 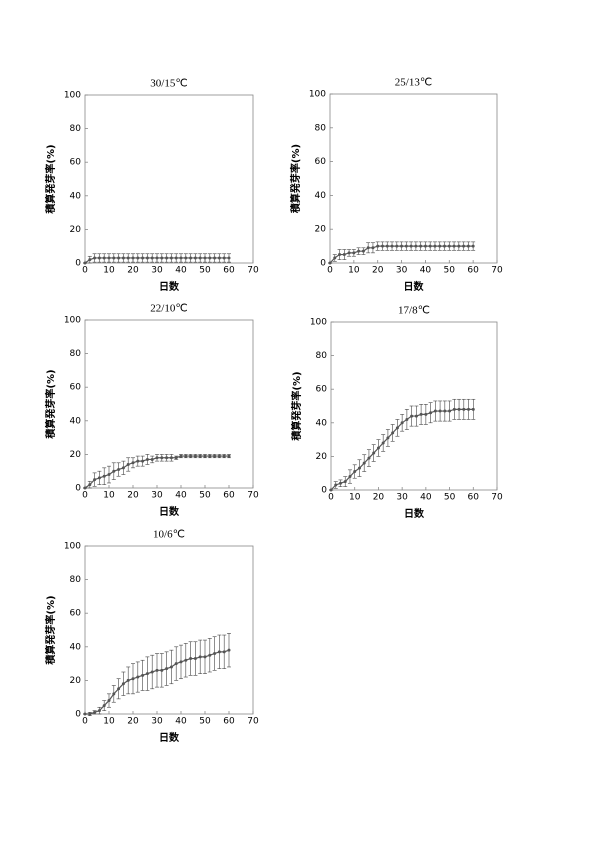 I want to click on chart-title: 25/13℃, so click(x=413, y=83).